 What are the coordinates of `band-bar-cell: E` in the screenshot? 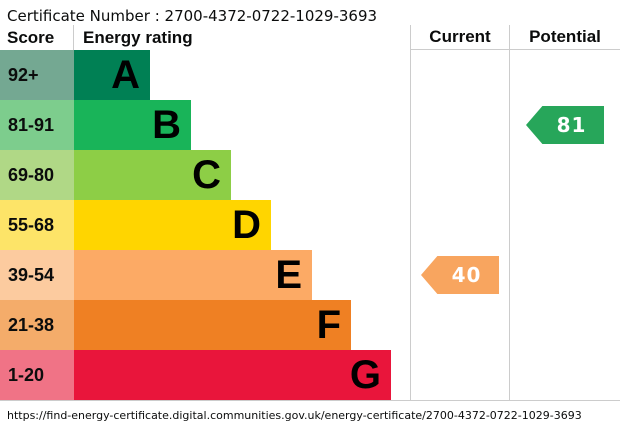 It's located at (242, 275).